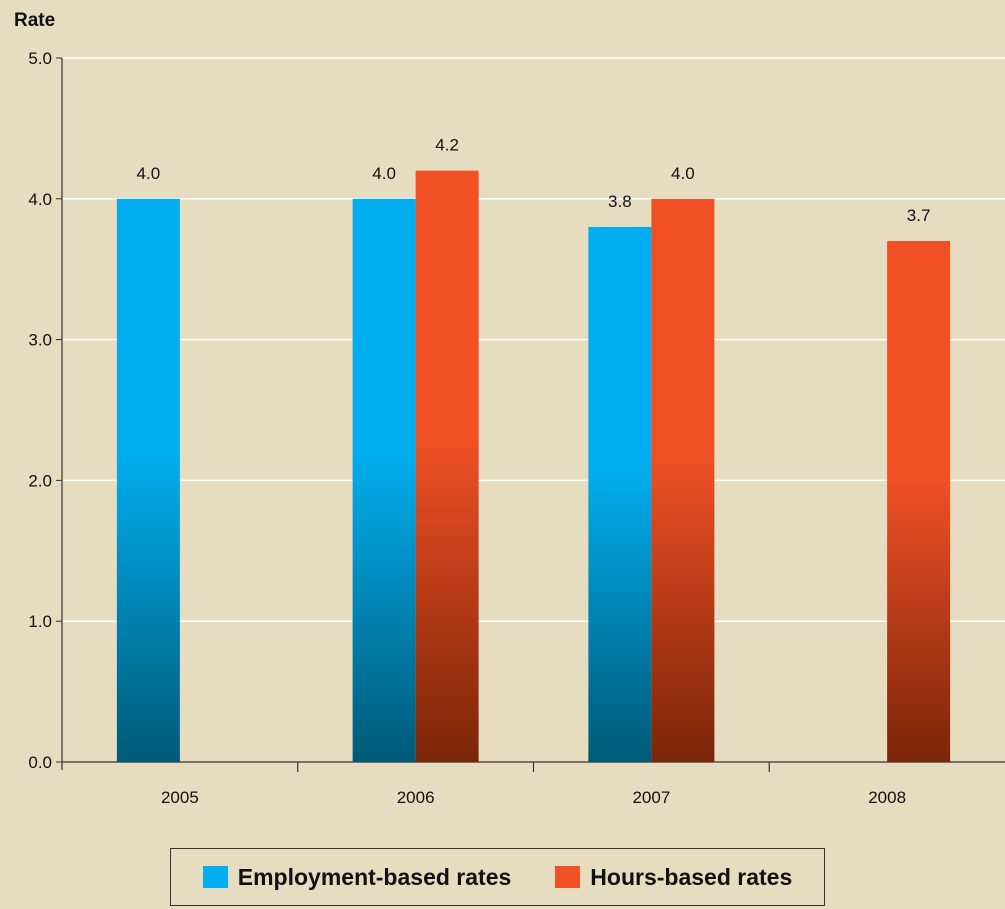 The height and width of the screenshot is (909, 1005). Describe the element at coordinates (40, 58) in the screenshot. I see `y-tick-label: 5.0` at that location.